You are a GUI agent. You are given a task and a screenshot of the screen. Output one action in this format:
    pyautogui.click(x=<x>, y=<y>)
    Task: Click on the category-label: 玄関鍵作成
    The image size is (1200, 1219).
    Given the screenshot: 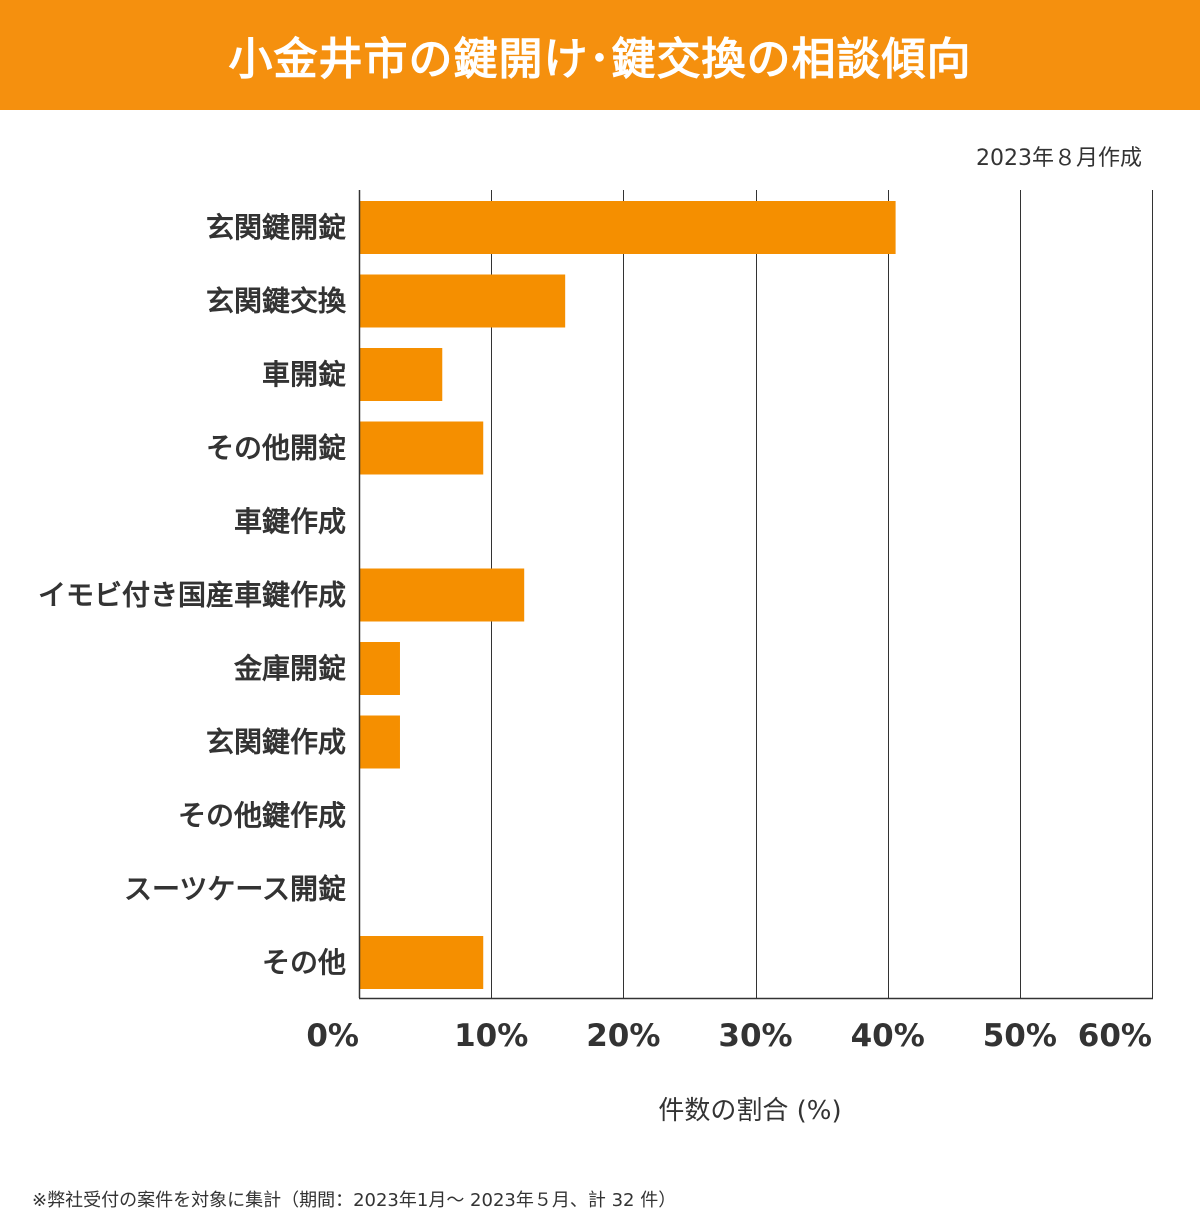 What is the action you would take?
    pyautogui.click(x=276, y=742)
    